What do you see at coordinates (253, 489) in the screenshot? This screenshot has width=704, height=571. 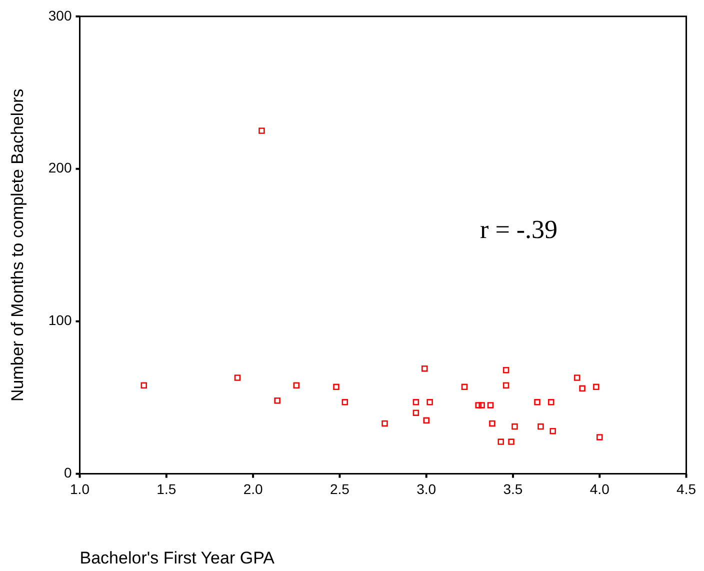 I see `x-tick-label: 2.0` at bounding box center [253, 489].